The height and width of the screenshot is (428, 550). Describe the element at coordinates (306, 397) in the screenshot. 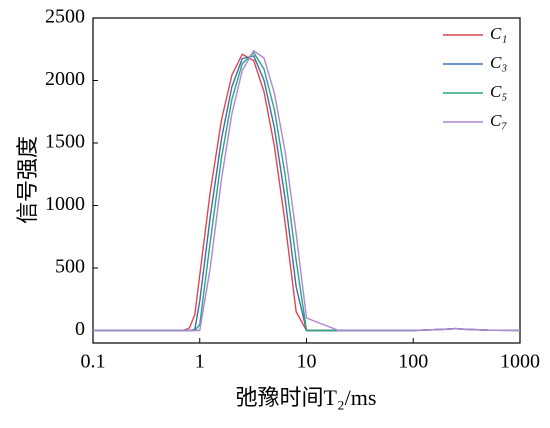

I see `x-axis-label: 弛豫时间T₂/ms` at that location.